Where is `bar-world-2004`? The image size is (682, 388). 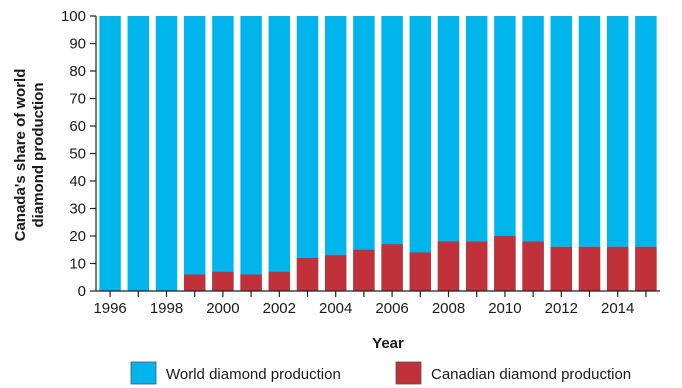 bar-world-2004 is located at coordinates (335, 153).